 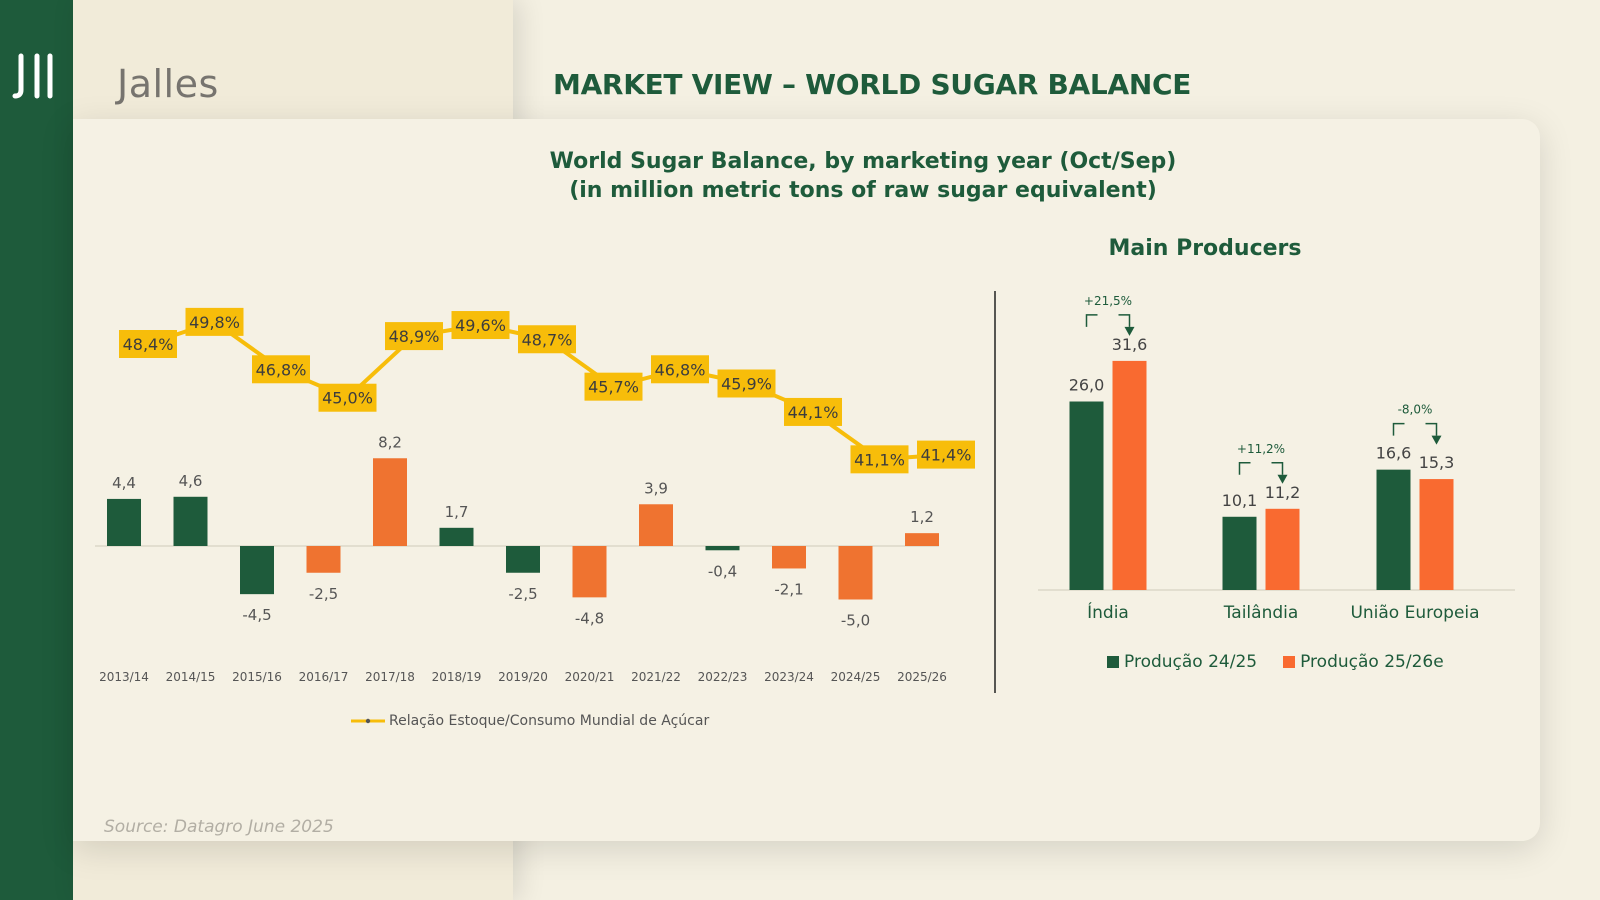 I want to click on legend-label-2526: Produção 25/26e, so click(x=1372, y=662).